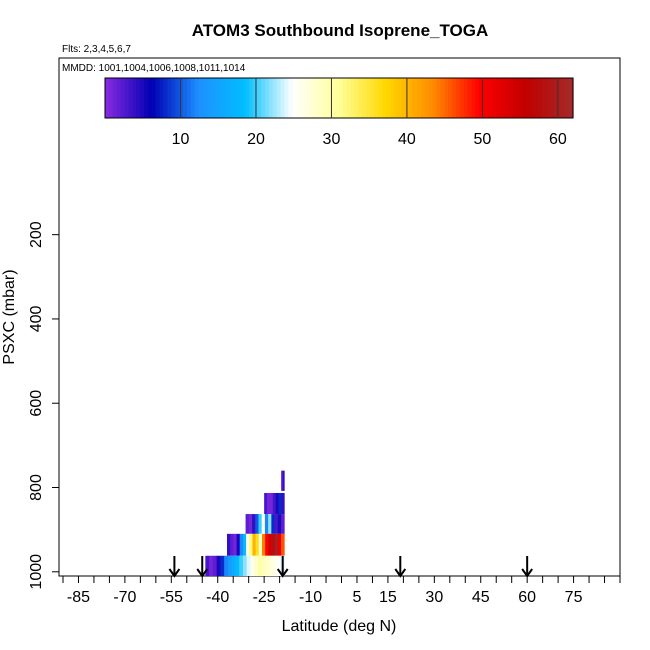  What do you see at coordinates (9, 316) in the screenshot?
I see `y-axis-label: PSXC (mbar)` at bounding box center [9, 316].